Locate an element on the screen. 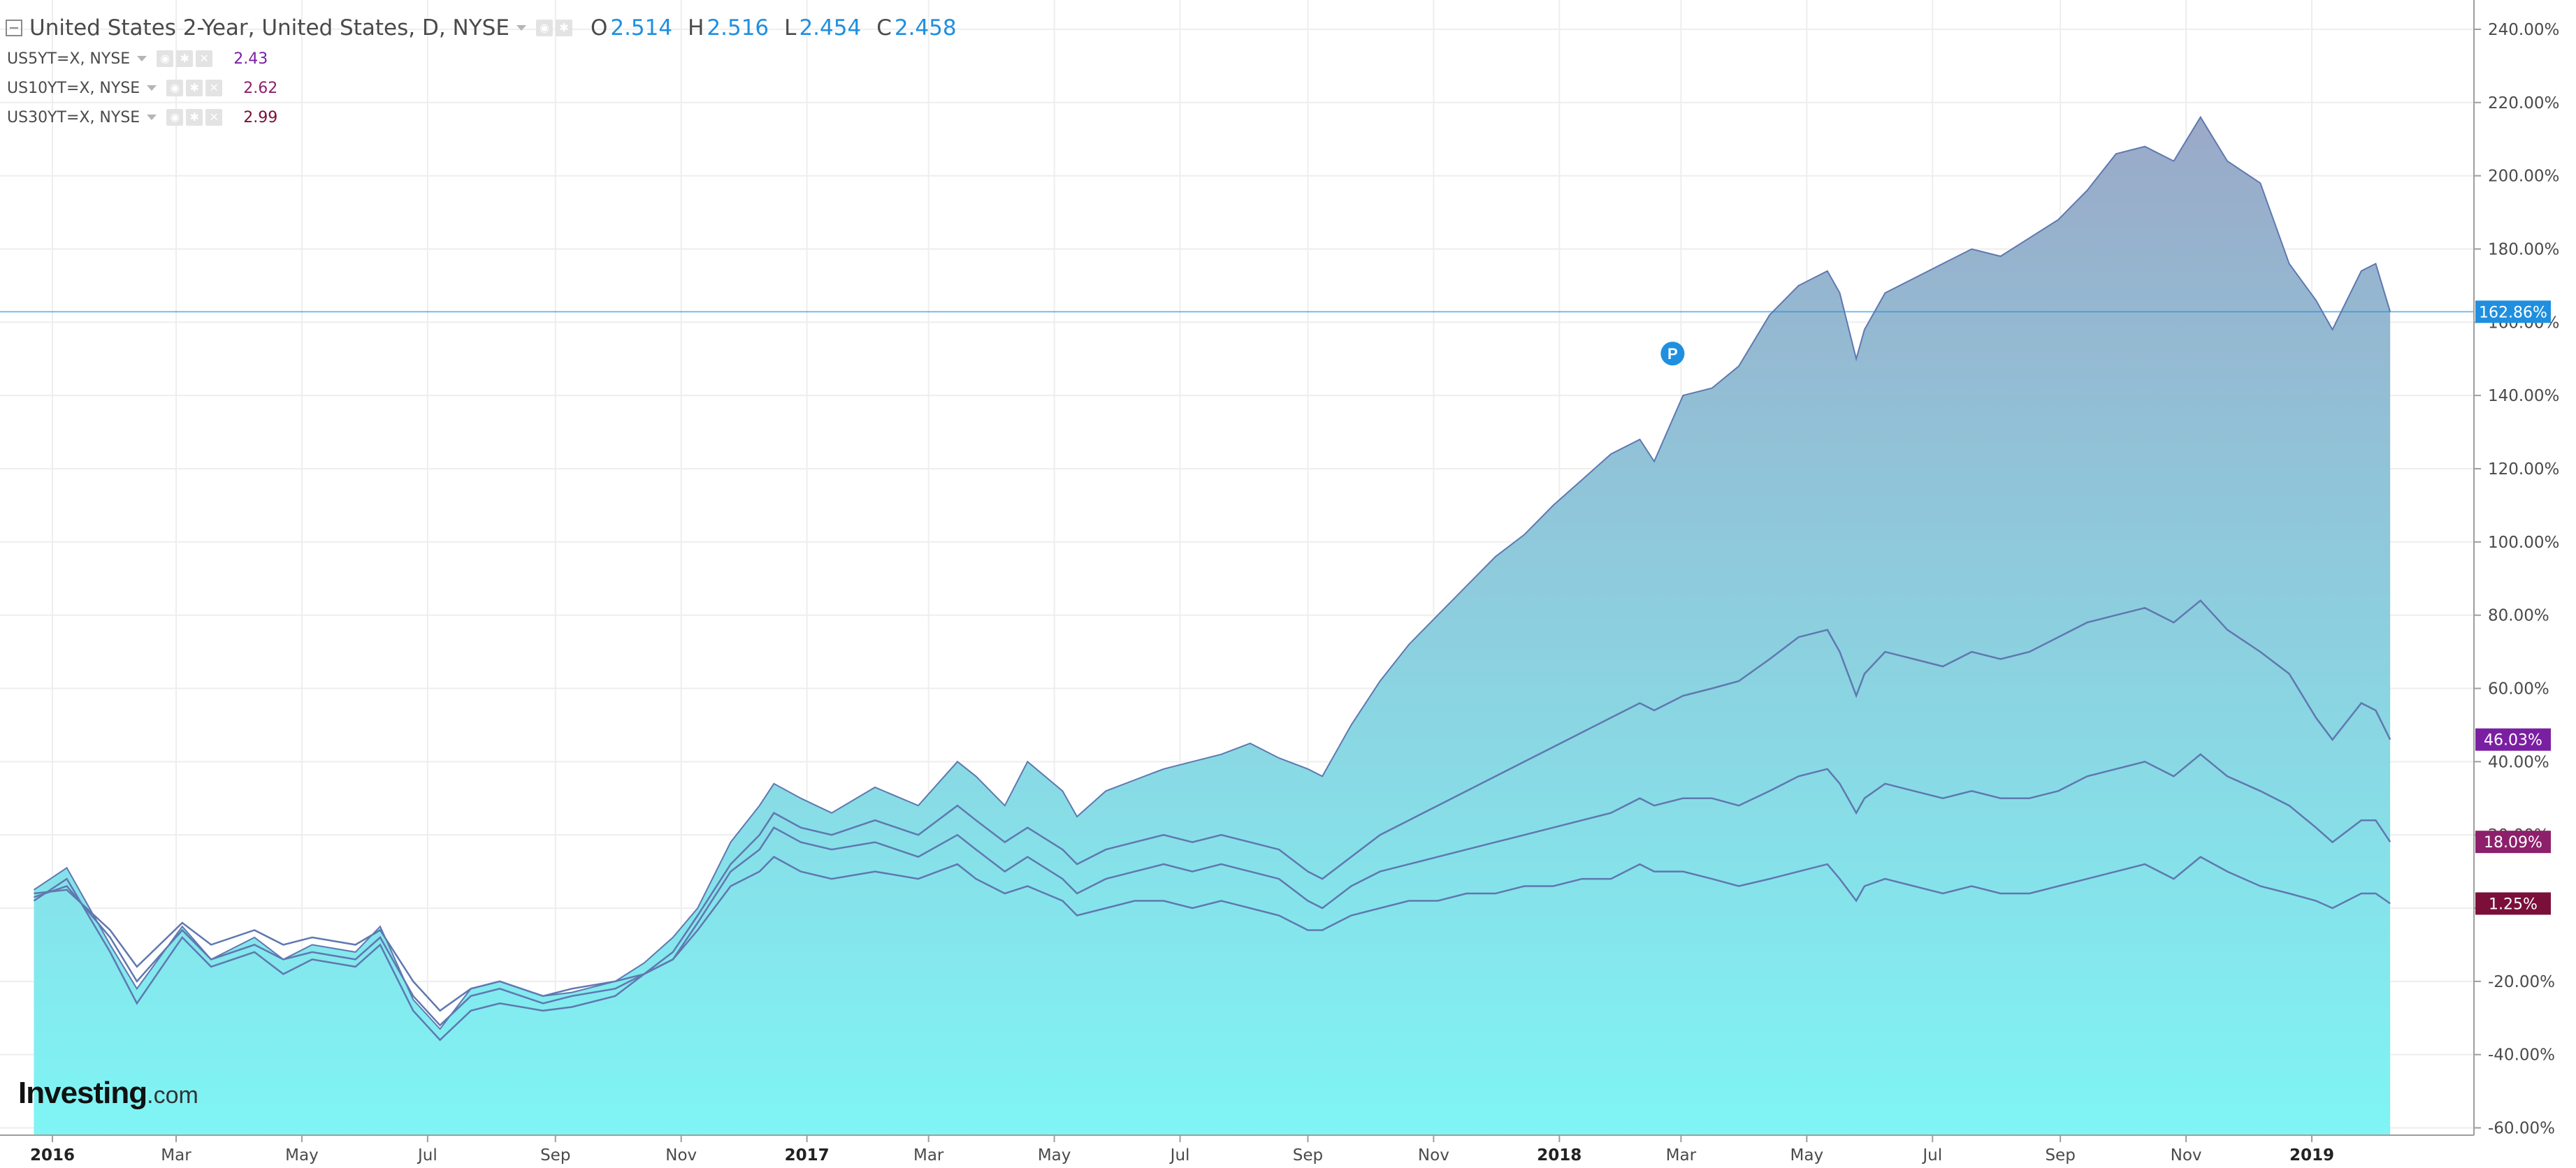  y-tick-label: -60.00% is located at coordinates (2521, 1129).